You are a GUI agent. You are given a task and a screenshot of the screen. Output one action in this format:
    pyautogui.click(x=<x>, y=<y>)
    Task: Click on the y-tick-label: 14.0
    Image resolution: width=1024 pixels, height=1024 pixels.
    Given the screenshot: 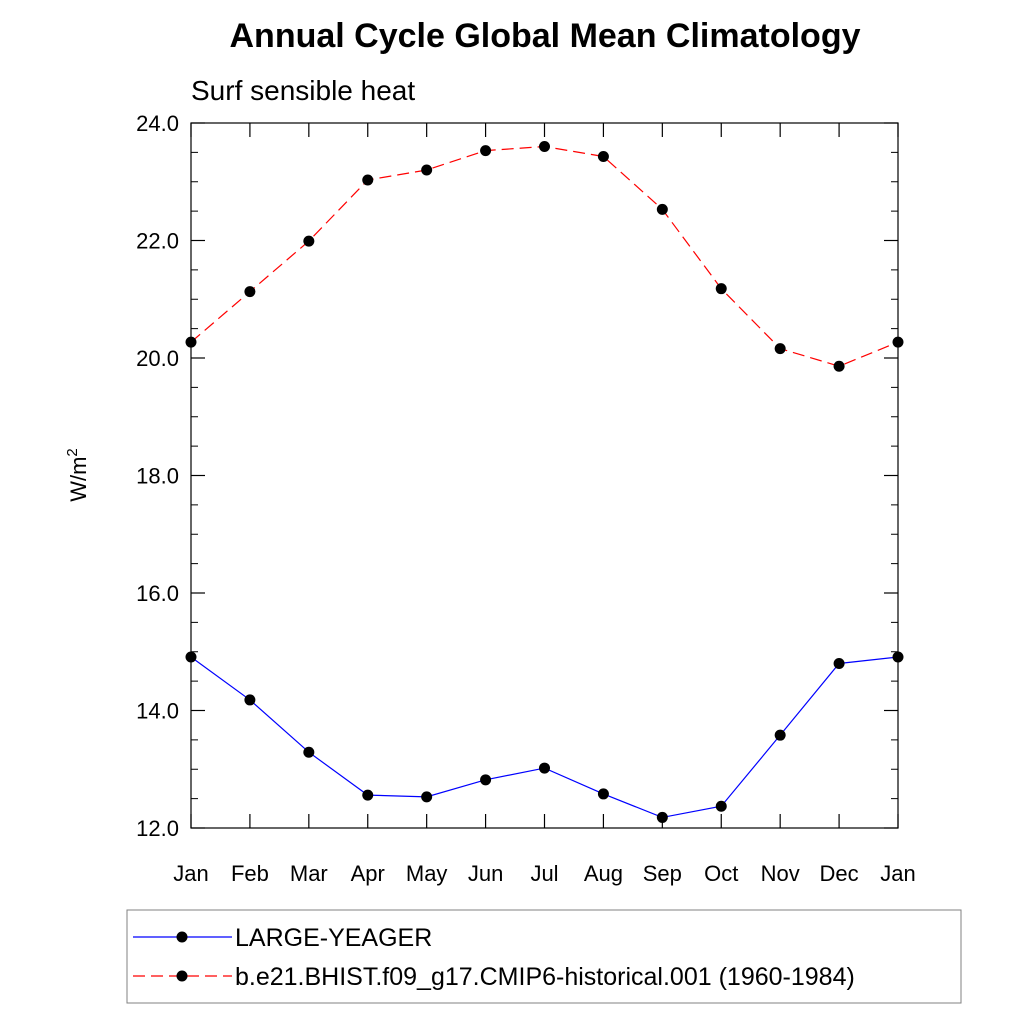 What is the action you would take?
    pyautogui.click(x=157, y=711)
    